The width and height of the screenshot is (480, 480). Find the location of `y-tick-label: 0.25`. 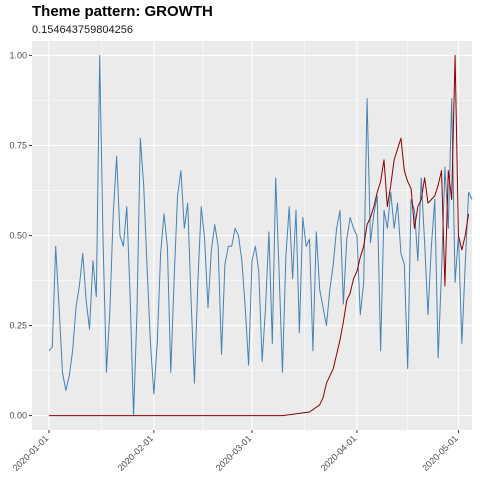

y-tick-label: 0.25 is located at coordinates (18, 326).